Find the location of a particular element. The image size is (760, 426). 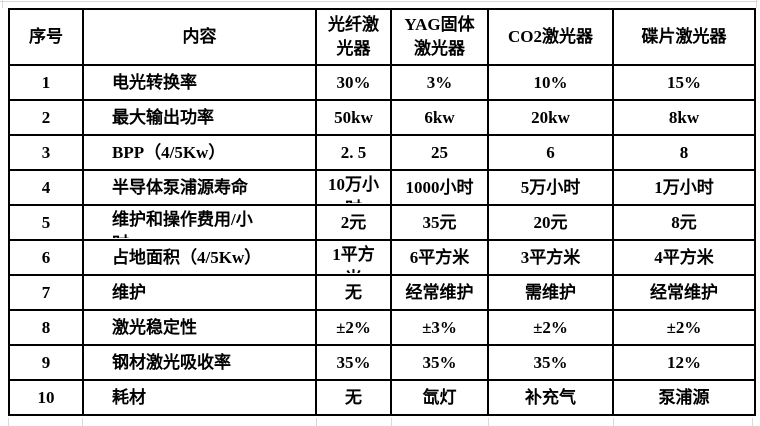

table-row: 1 电光转换率 30% 3% 10% 15% is located at coordinates (382, 82).